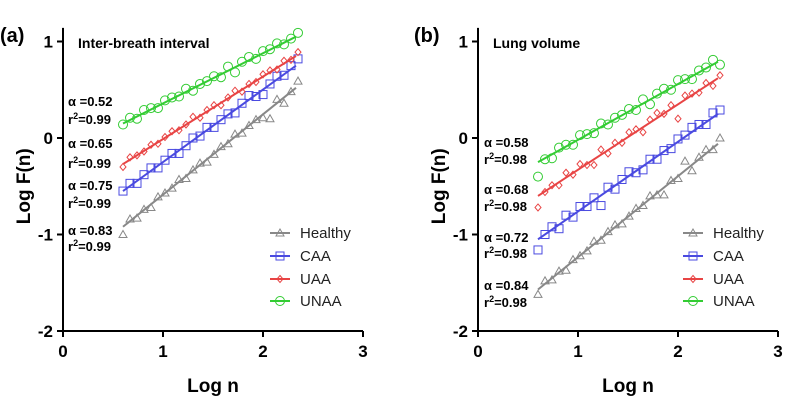 This screenshot has width=796, height=411. Describe the element at coordinates (536, 43) in the screenshot. I see `chart-title: Lung volume` at that location.